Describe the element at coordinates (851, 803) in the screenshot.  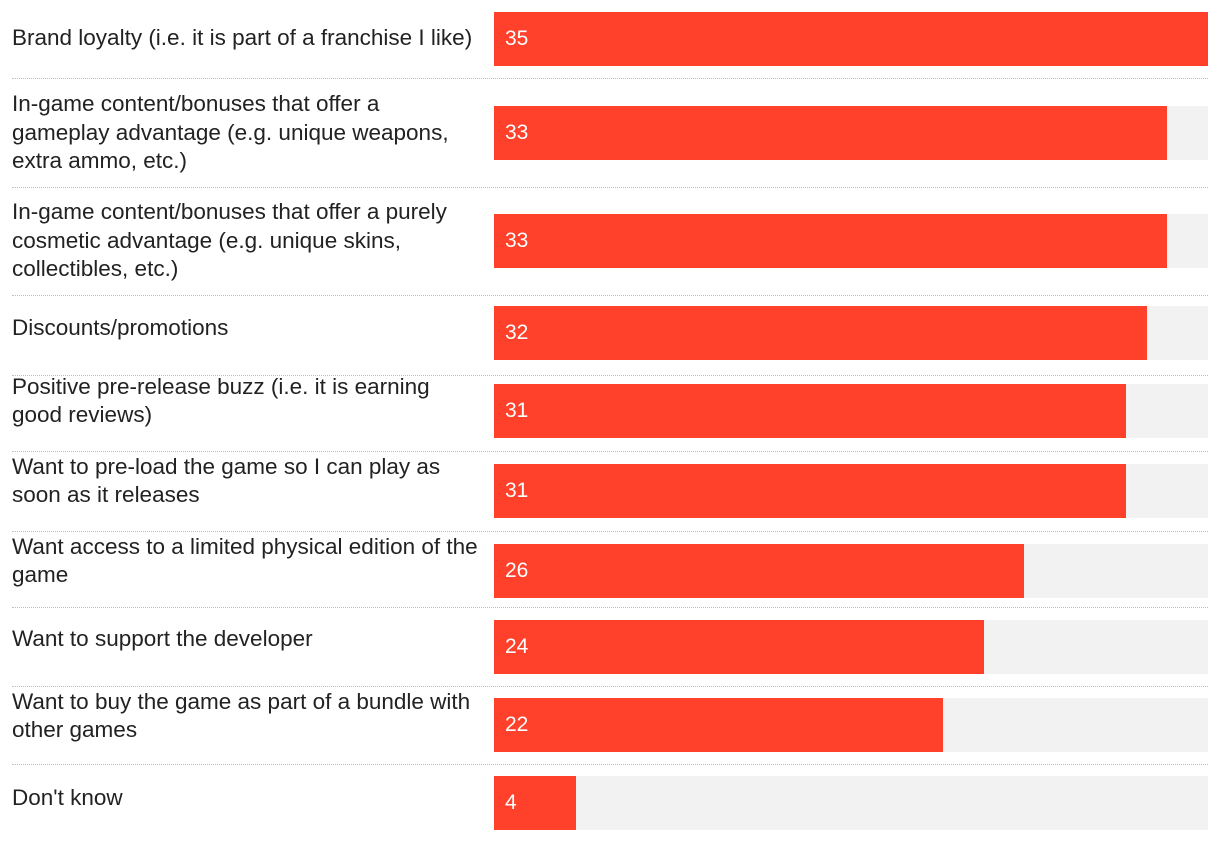
I see `bar-track: 4` at that location.